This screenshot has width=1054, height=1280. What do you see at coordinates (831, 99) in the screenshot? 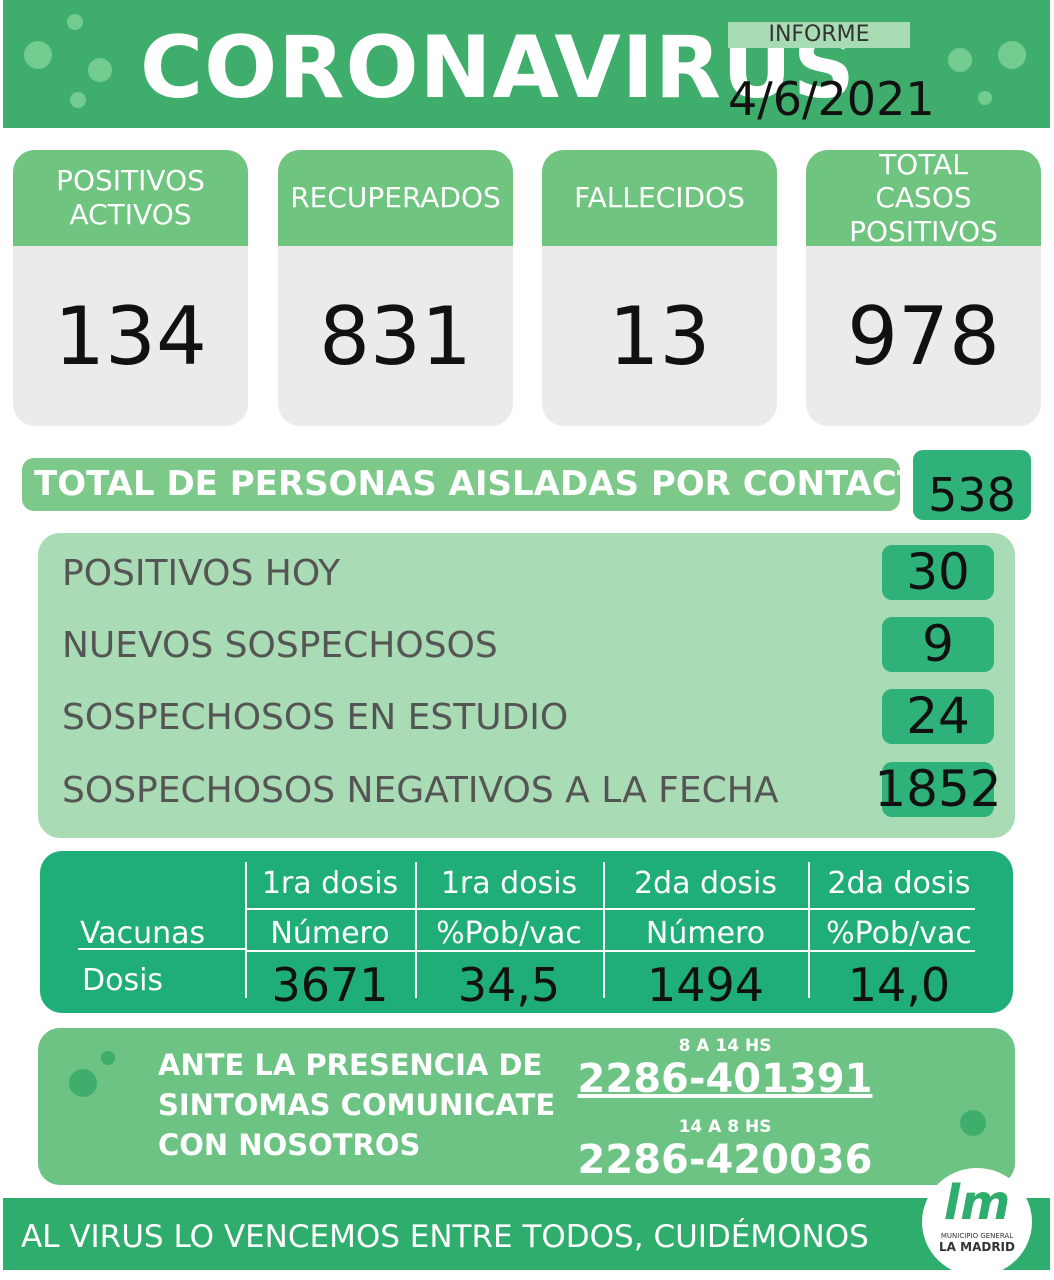
I see `date: 4/6/2021` at bounding box center [831, 99].